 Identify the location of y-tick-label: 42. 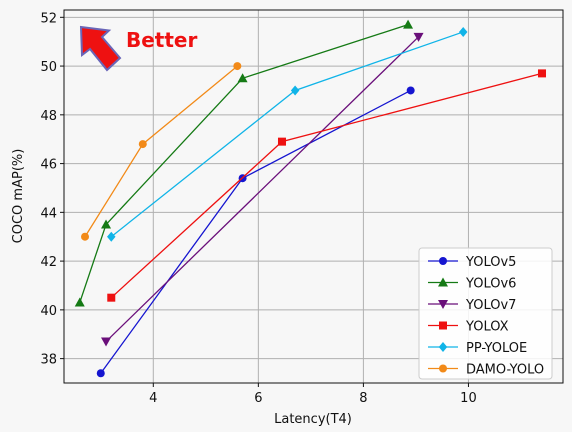
(48, 262).